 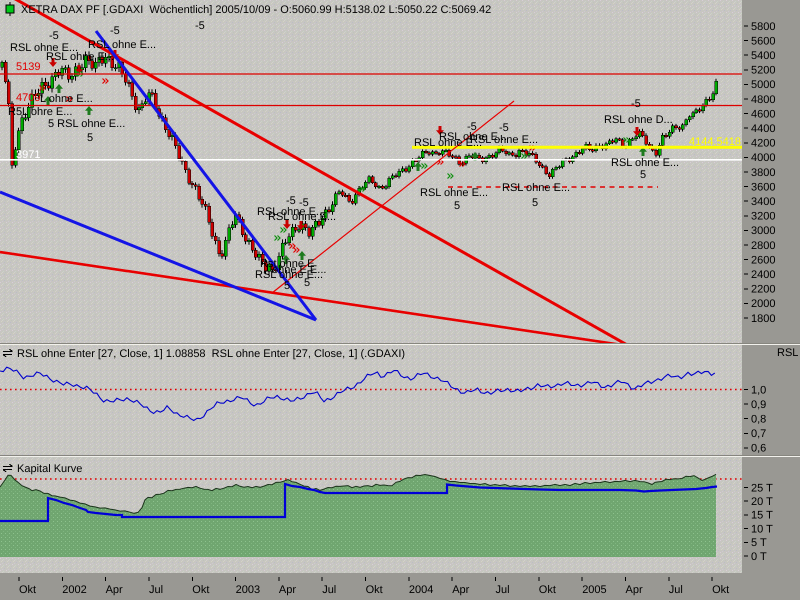 I want to click on svg-text: 5200, so click(x=763, y=71).